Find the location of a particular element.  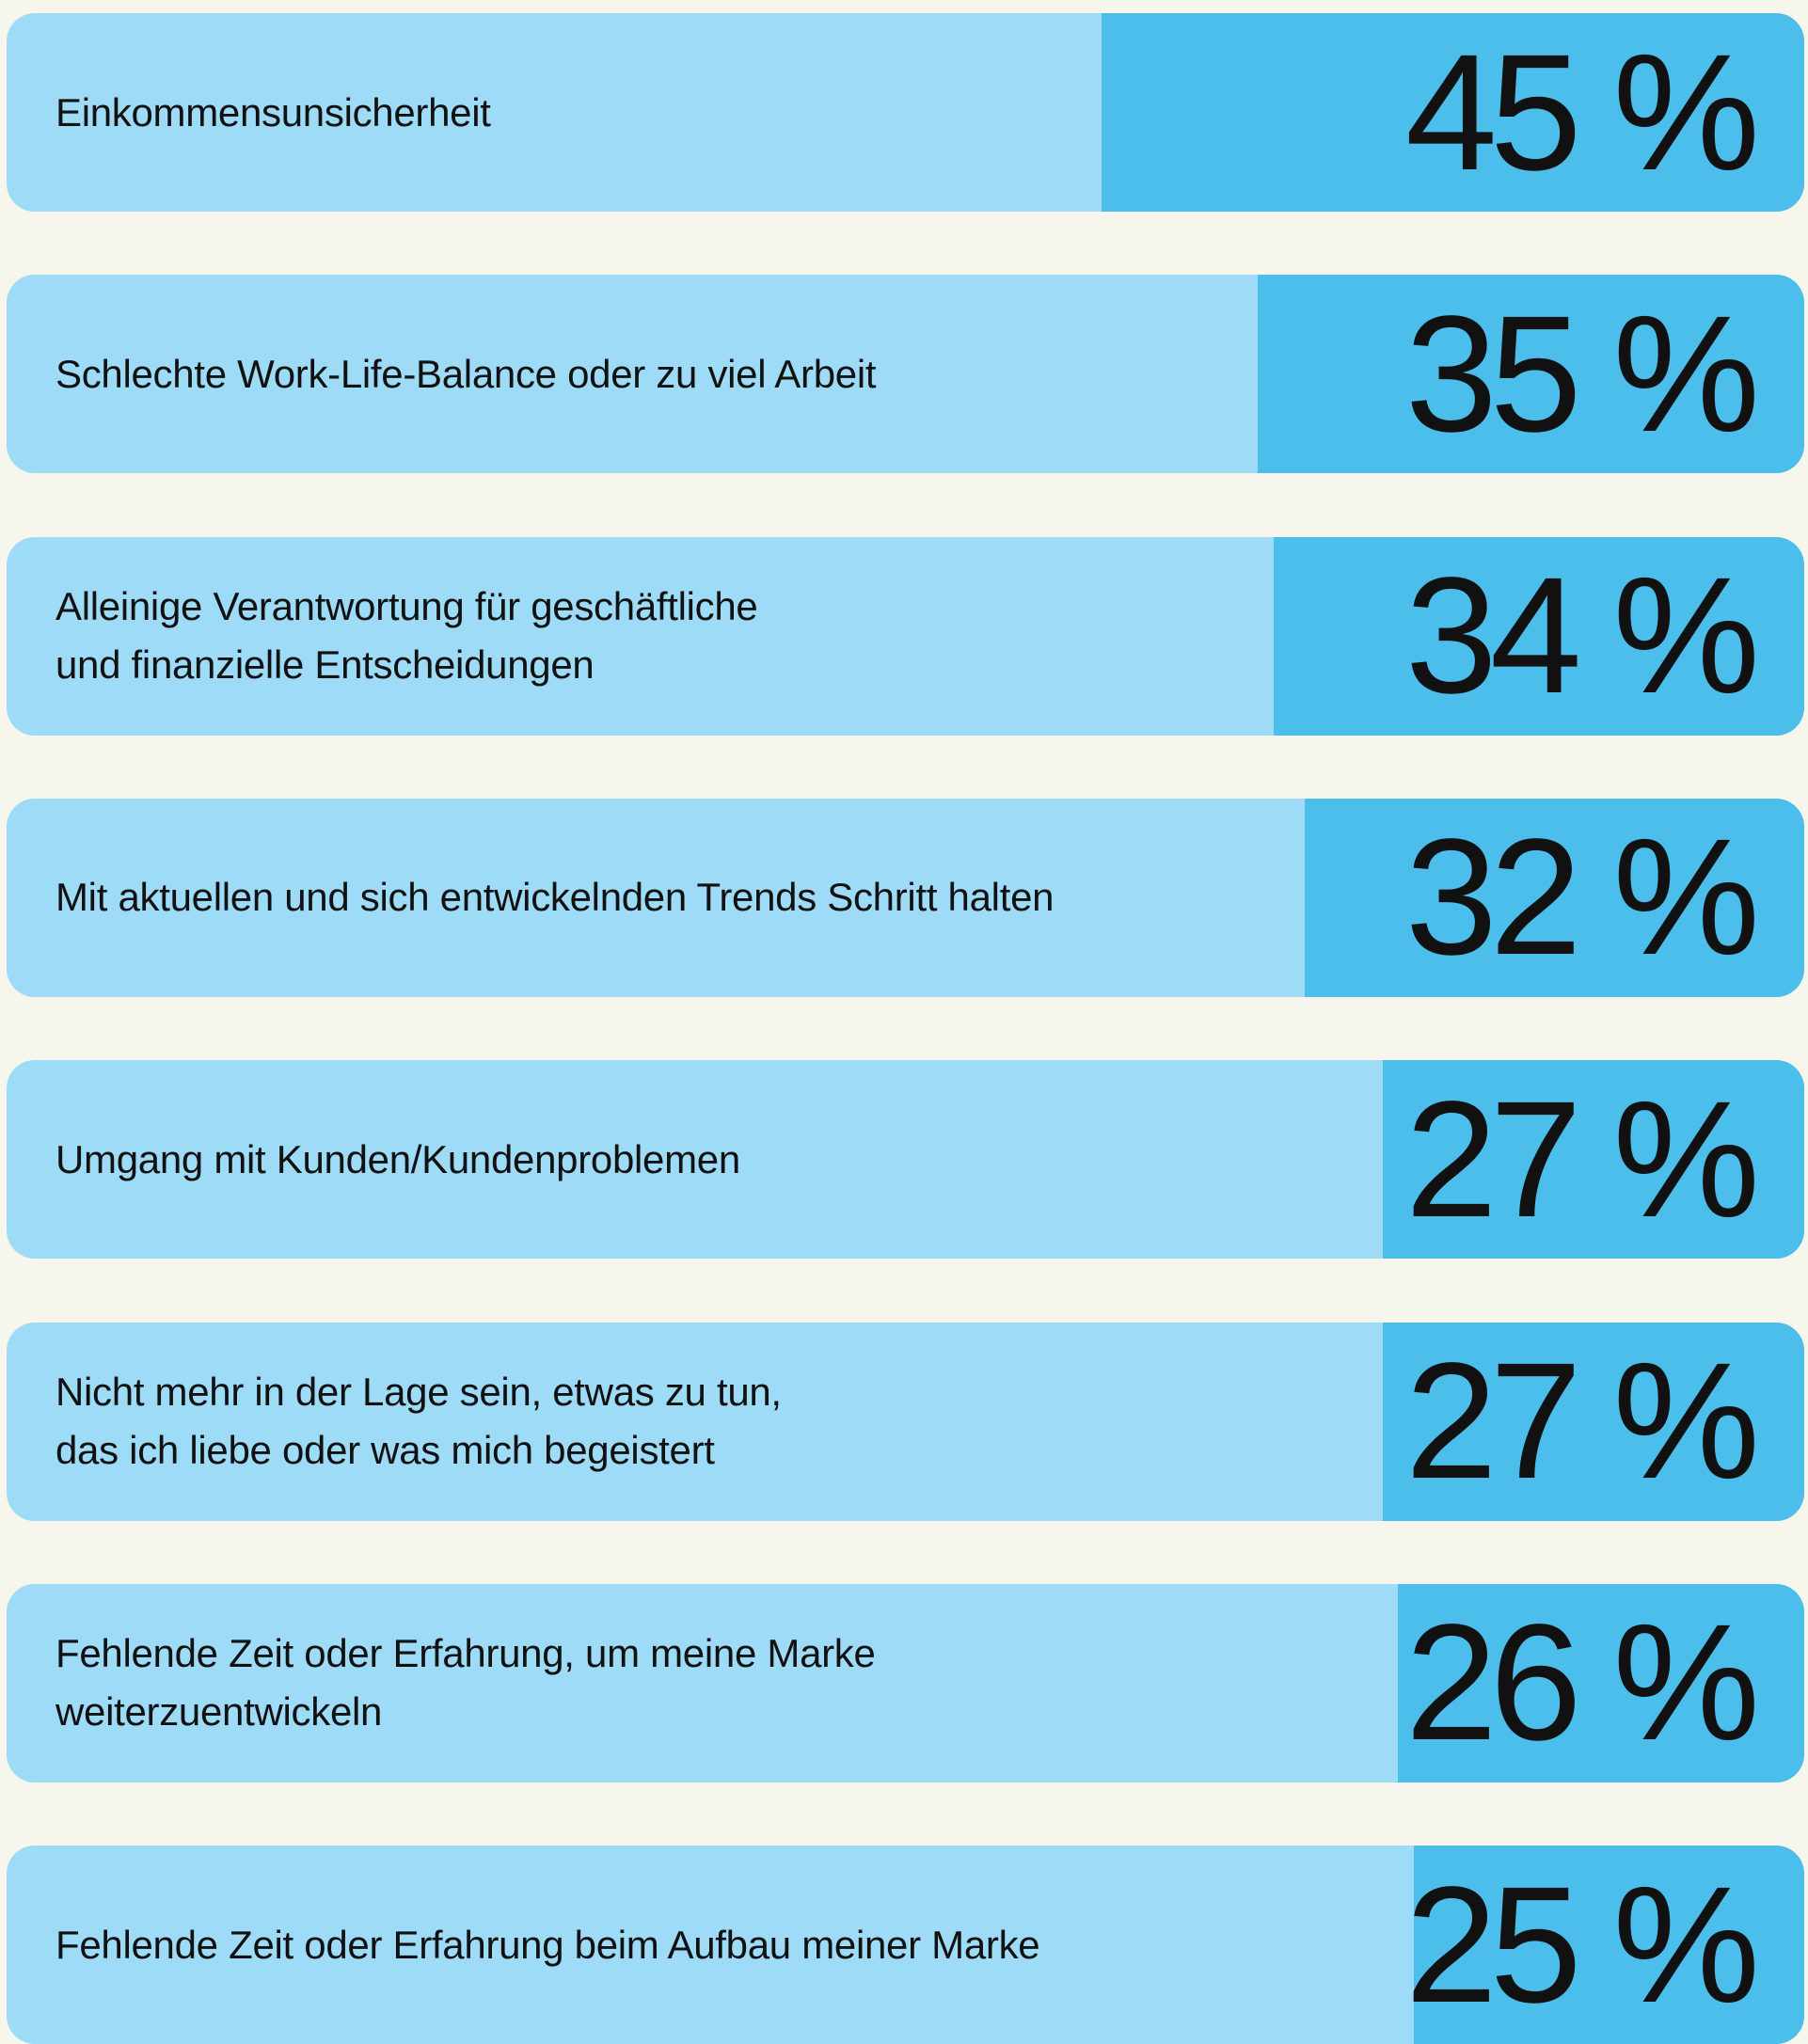

category-label: Umgang mit Kunden/Kundenproblemen is located at coordinates (398, 1158).